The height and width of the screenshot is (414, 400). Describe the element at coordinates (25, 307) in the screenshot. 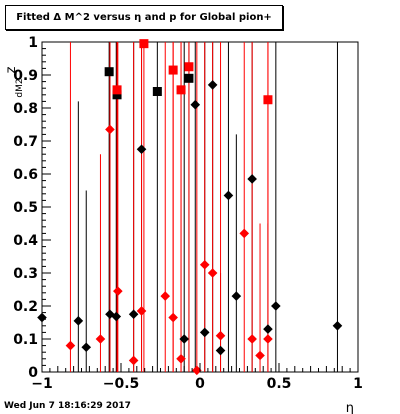

I see `y-tick-label: 0.2` at that location.